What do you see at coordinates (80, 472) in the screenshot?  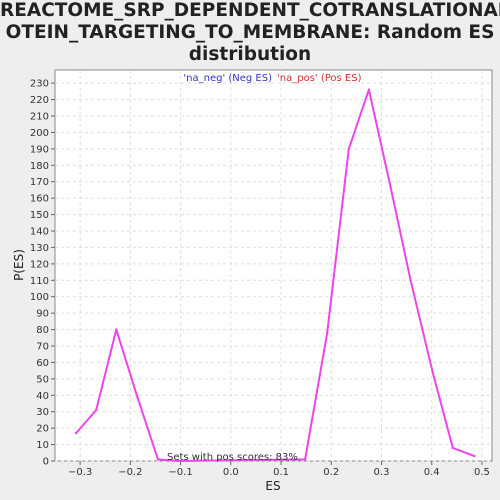 I see `x-tick-label: −0.3` at bounding box center [80, 472].